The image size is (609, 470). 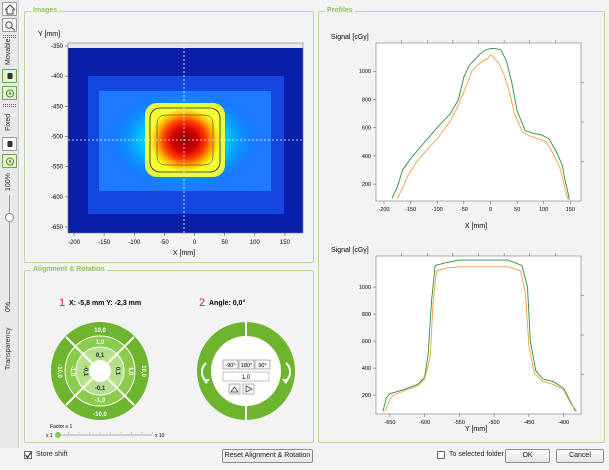 I want to click on rotate-preset-button: -90°, so click(x=230, y=364).